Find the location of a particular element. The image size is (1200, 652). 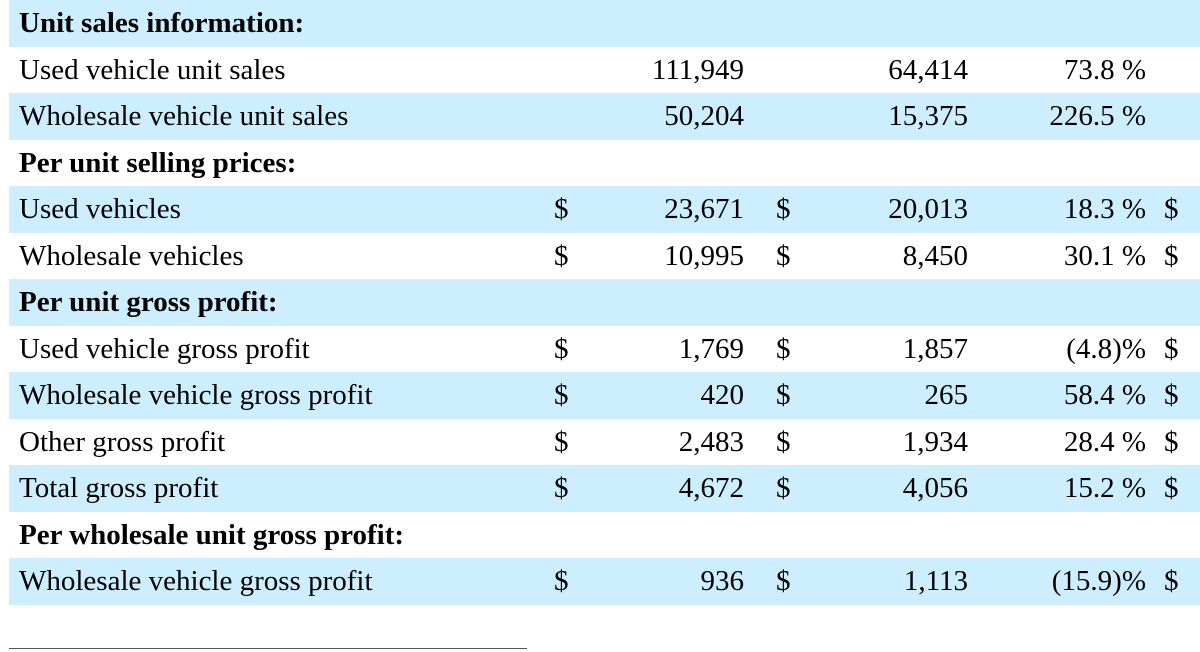

percent-change: 28.4 % is located at coordinates (1104, 441).